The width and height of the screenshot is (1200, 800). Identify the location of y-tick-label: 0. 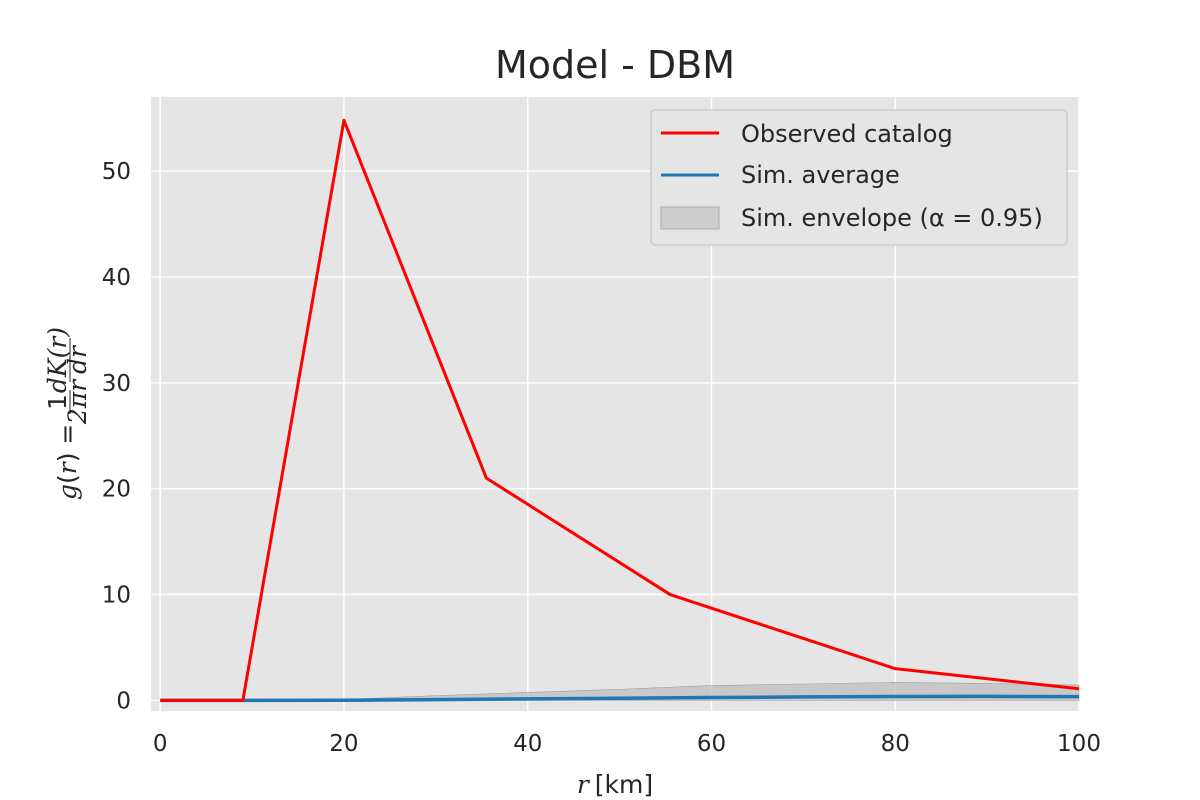
(123, 701).